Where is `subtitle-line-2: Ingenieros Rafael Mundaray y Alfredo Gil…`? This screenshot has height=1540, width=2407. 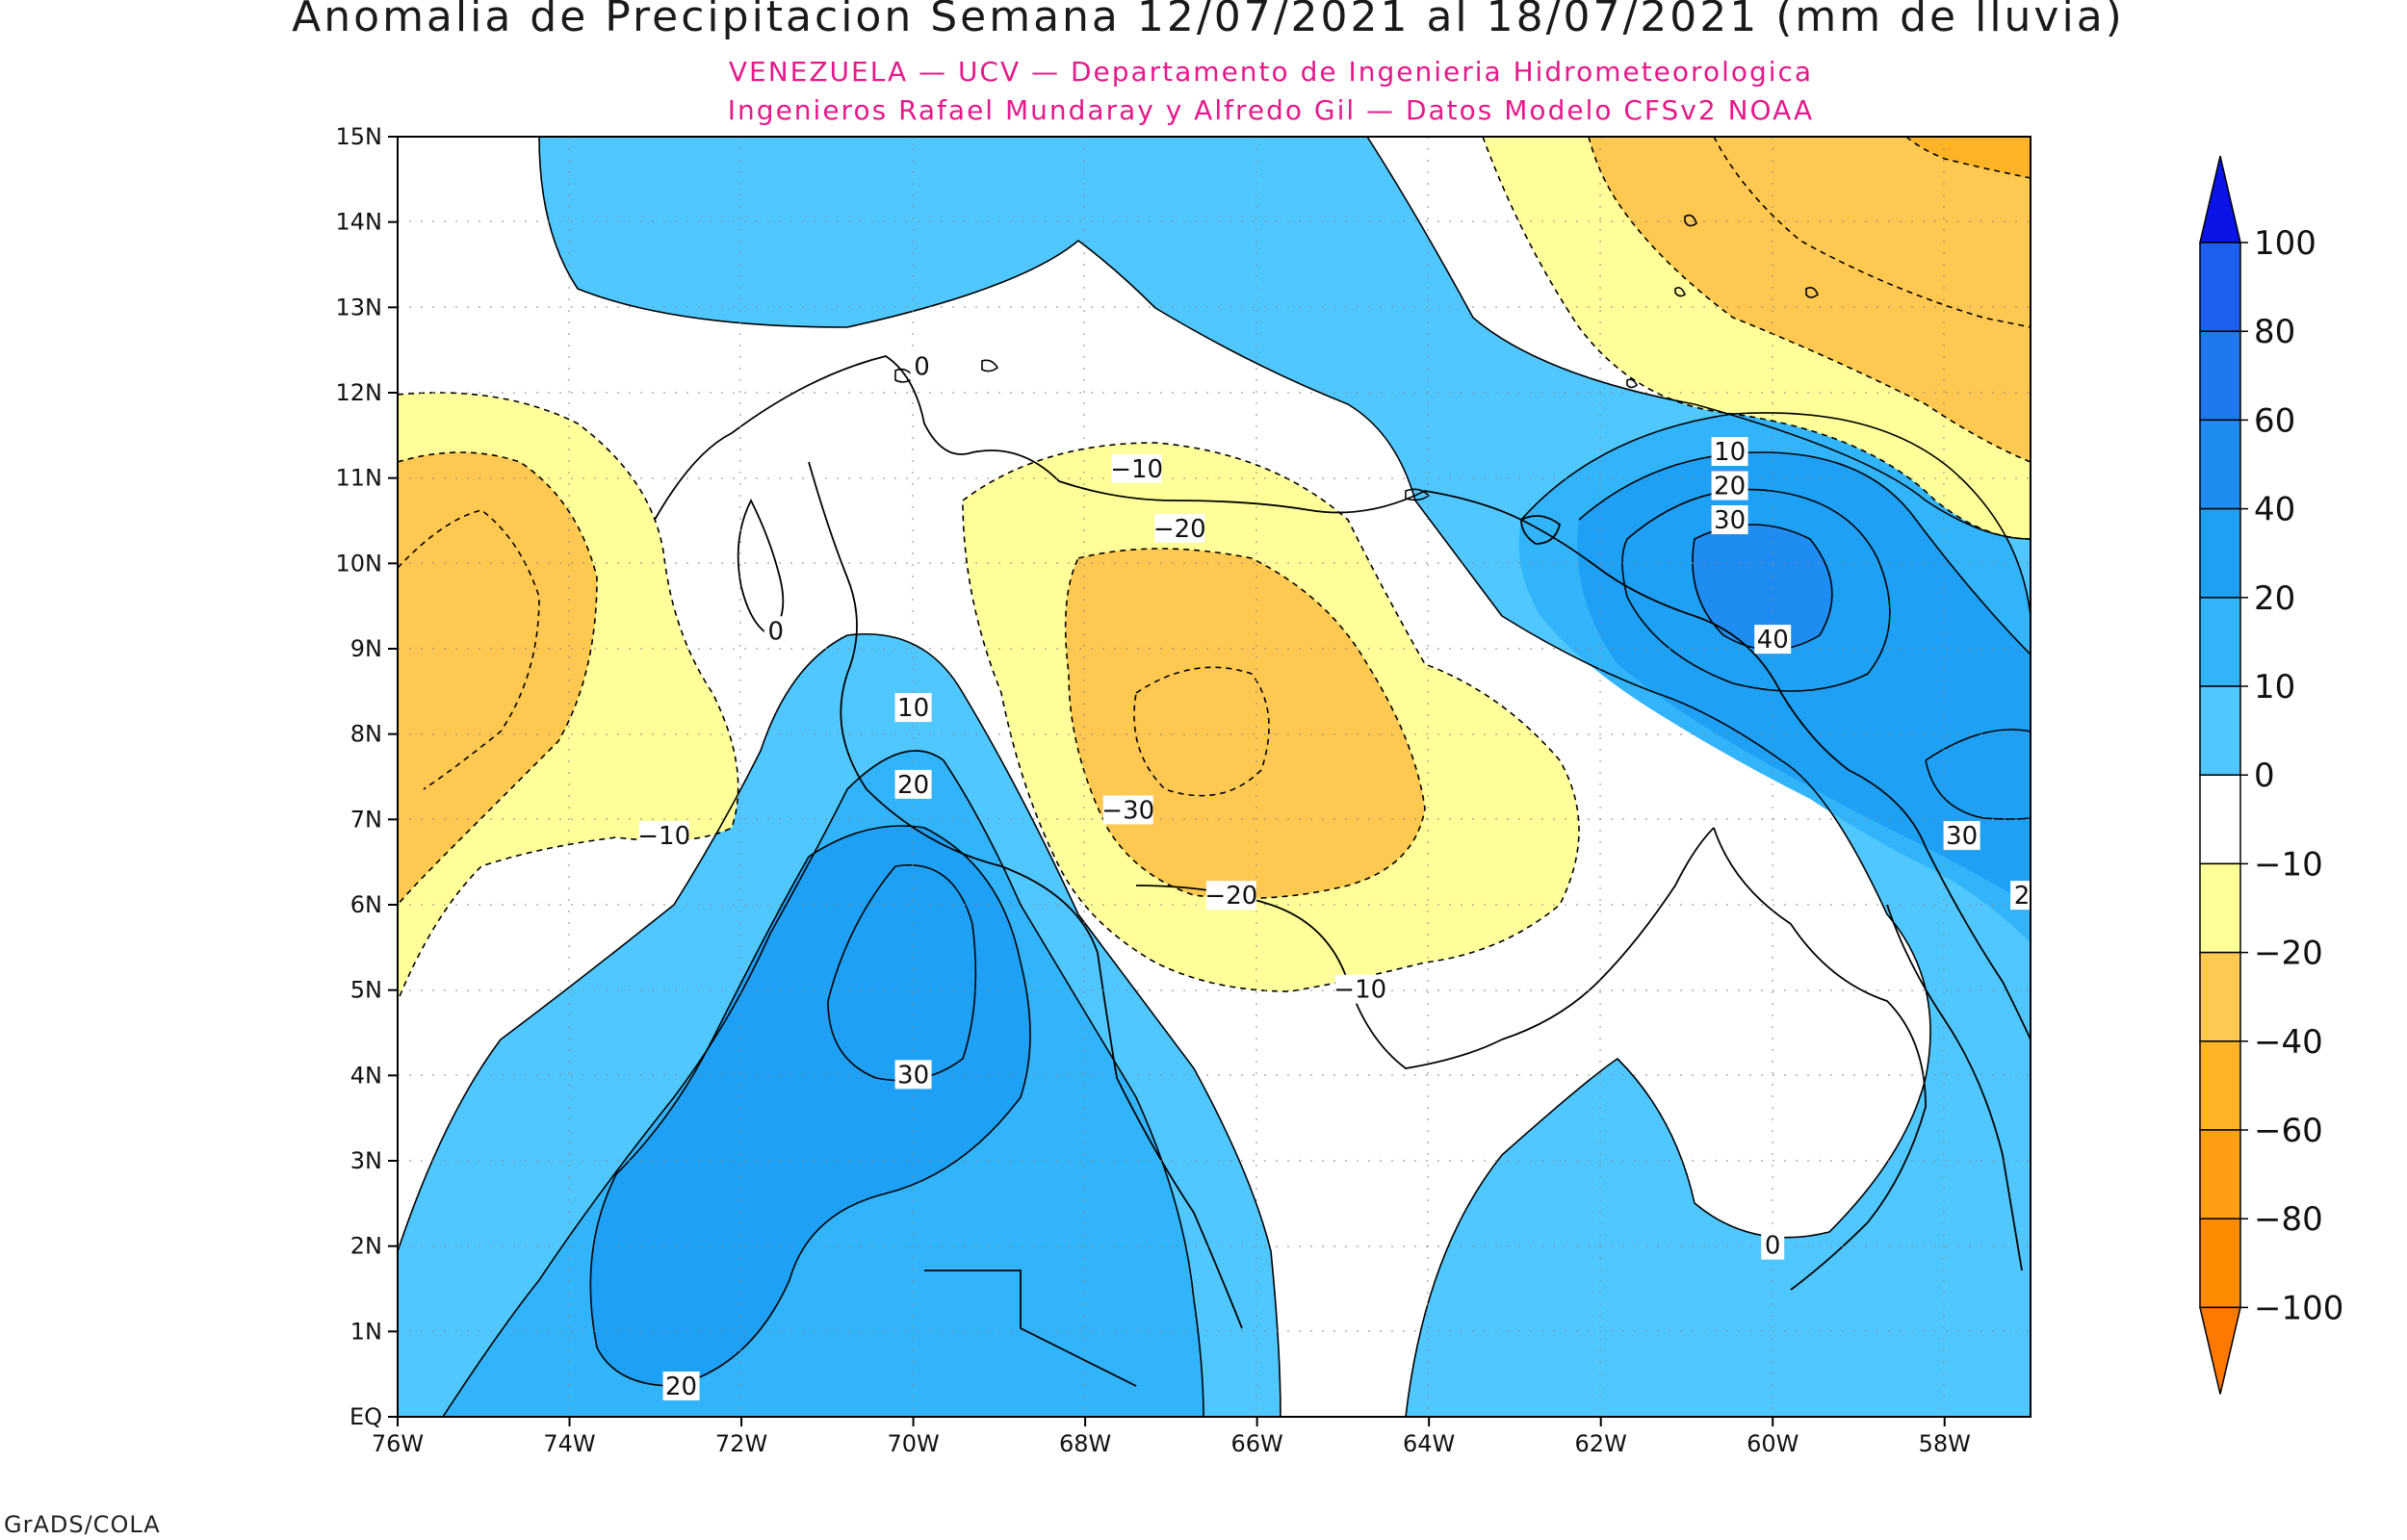
subtitle-line-2: Ingenieros Rafael Mundaray y Alfredo Gil… is located at coordinates (1271, 110).